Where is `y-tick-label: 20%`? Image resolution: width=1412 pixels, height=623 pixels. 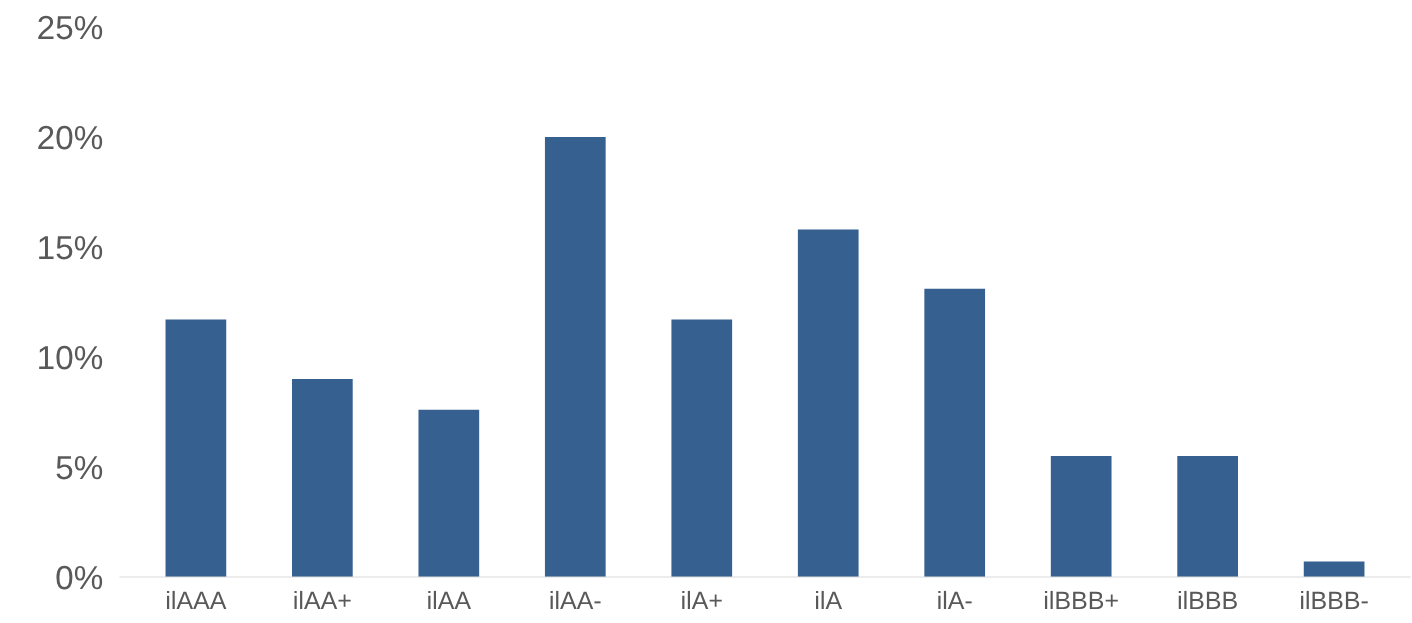
y-tick-label: 20% is located at coordinates (70, 137).